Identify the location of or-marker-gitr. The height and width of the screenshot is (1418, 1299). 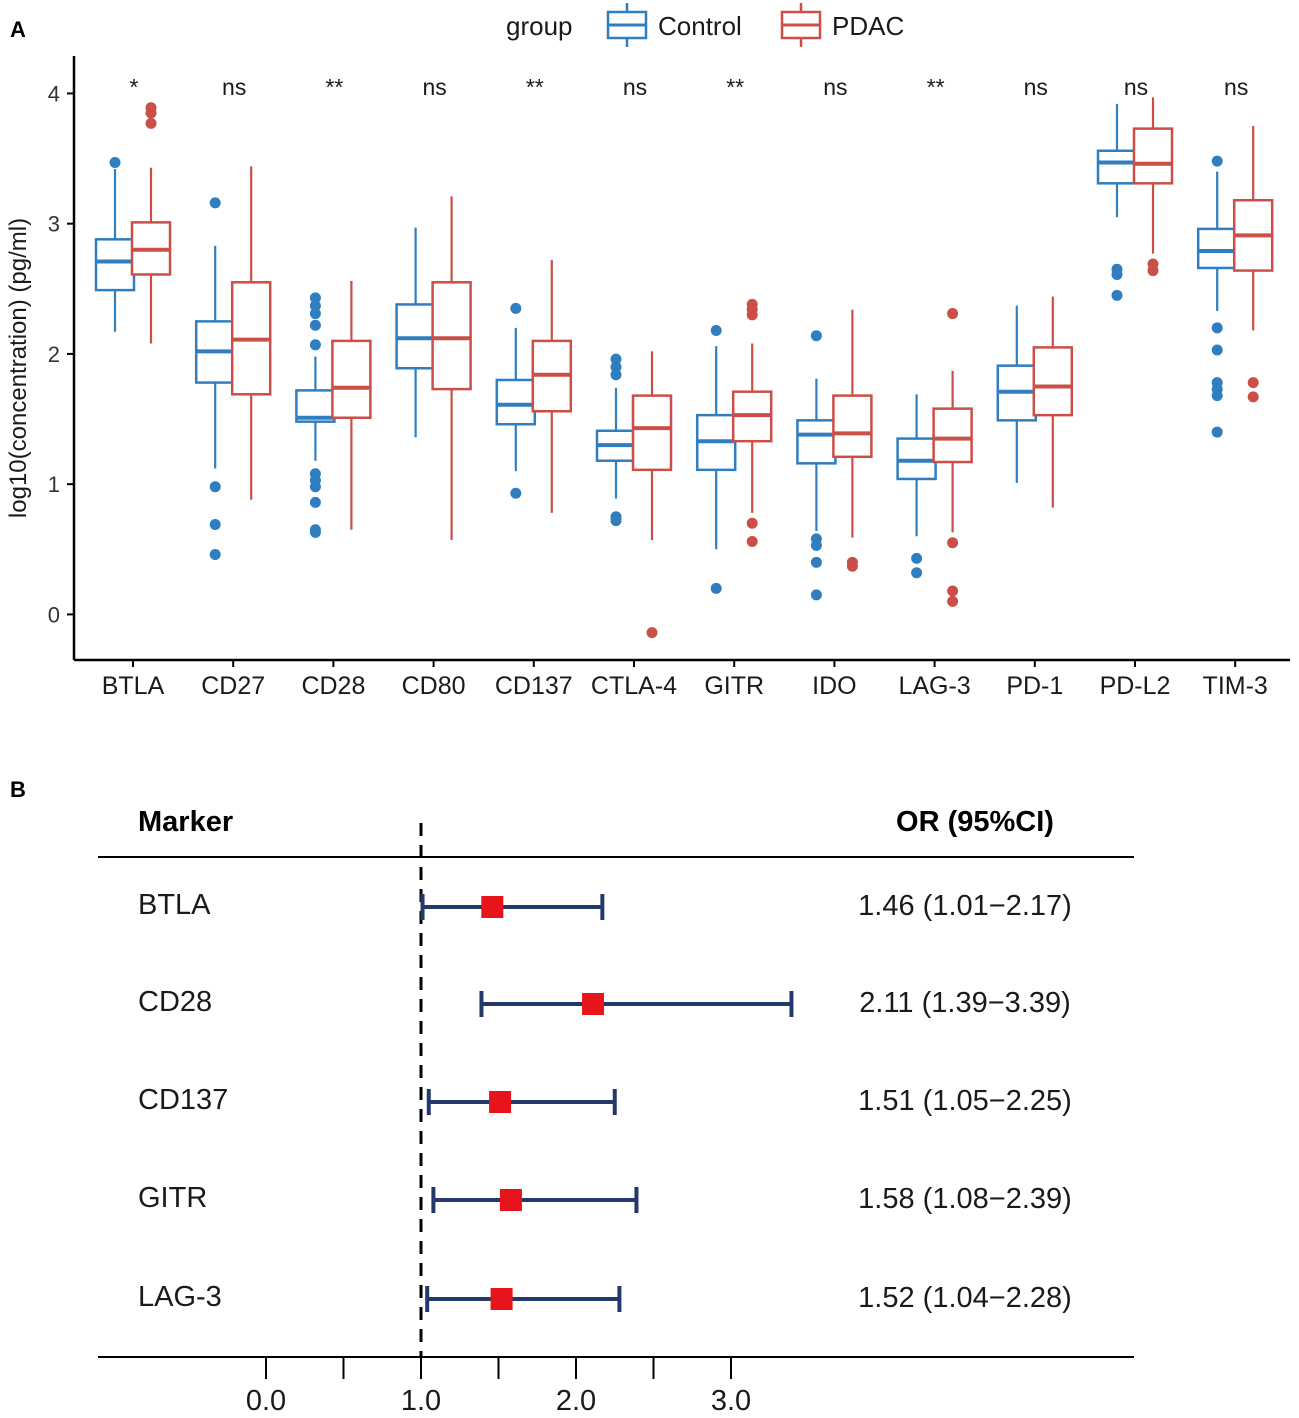
(510, 1200).